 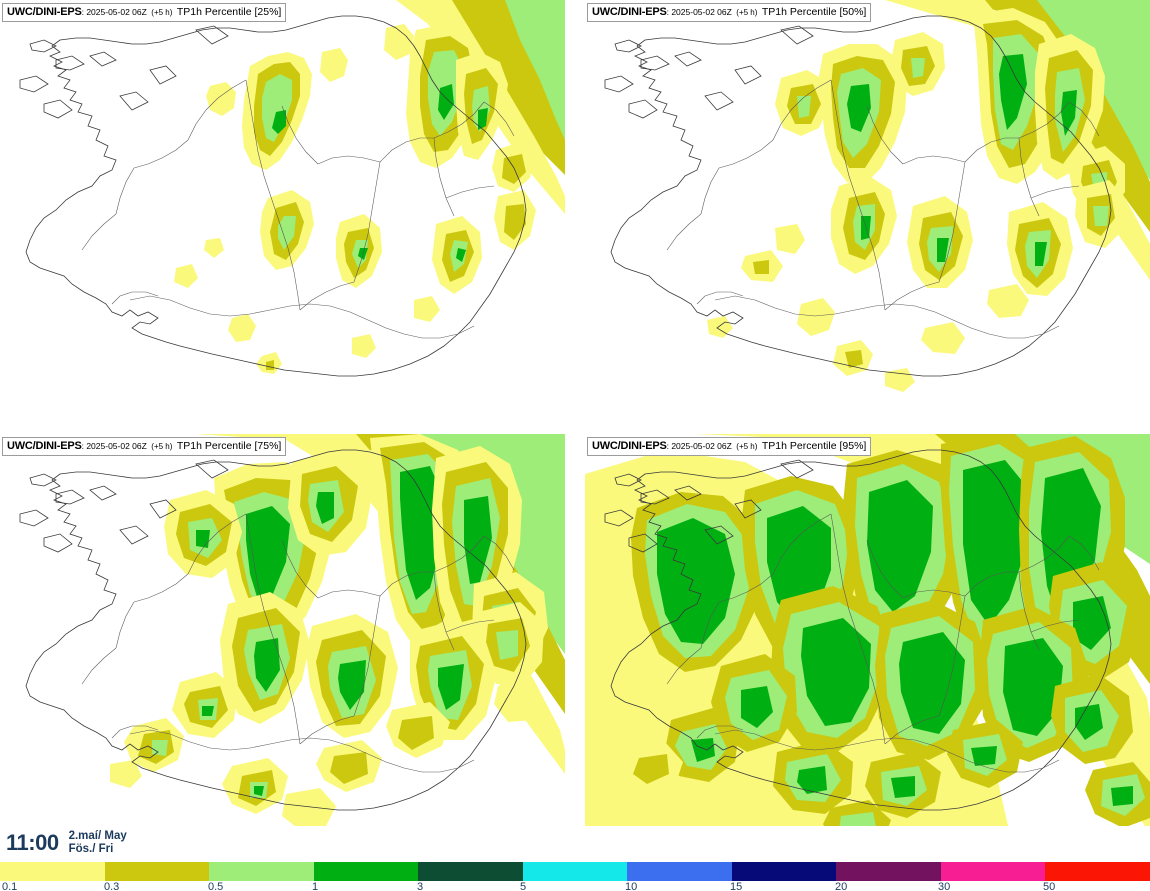 I want to click on colorbar-tick-1: 1, so click(x=315, y=886).